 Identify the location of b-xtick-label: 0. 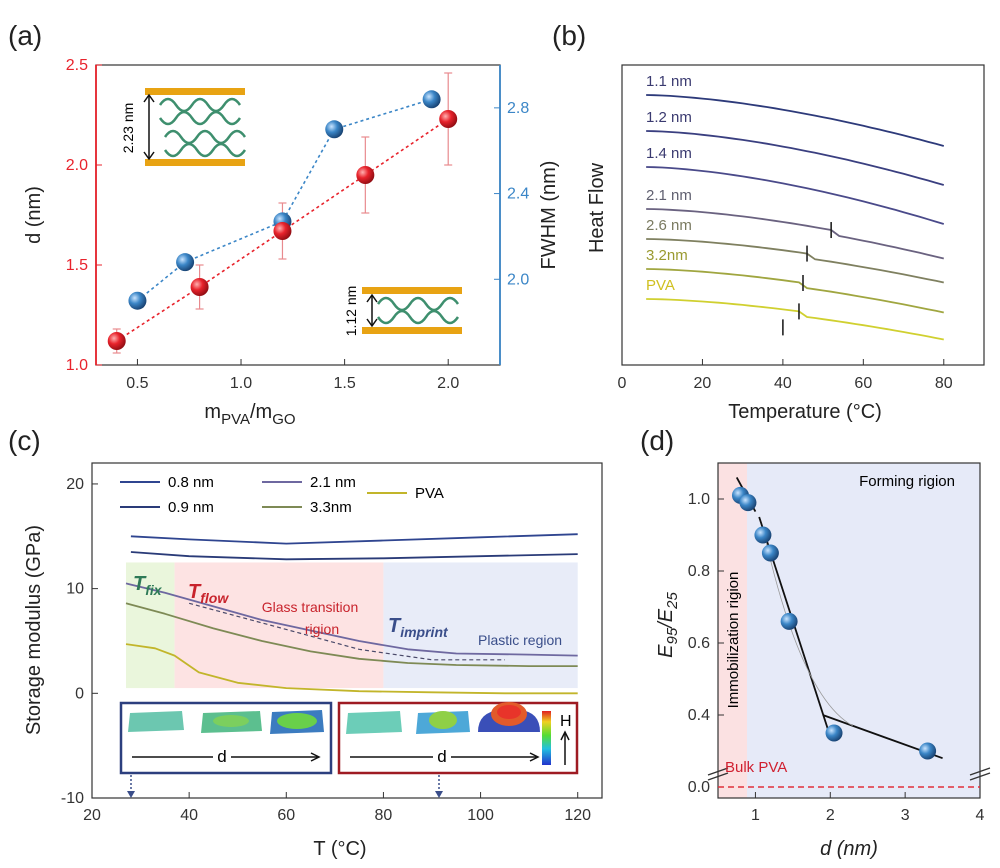
(622, 383).